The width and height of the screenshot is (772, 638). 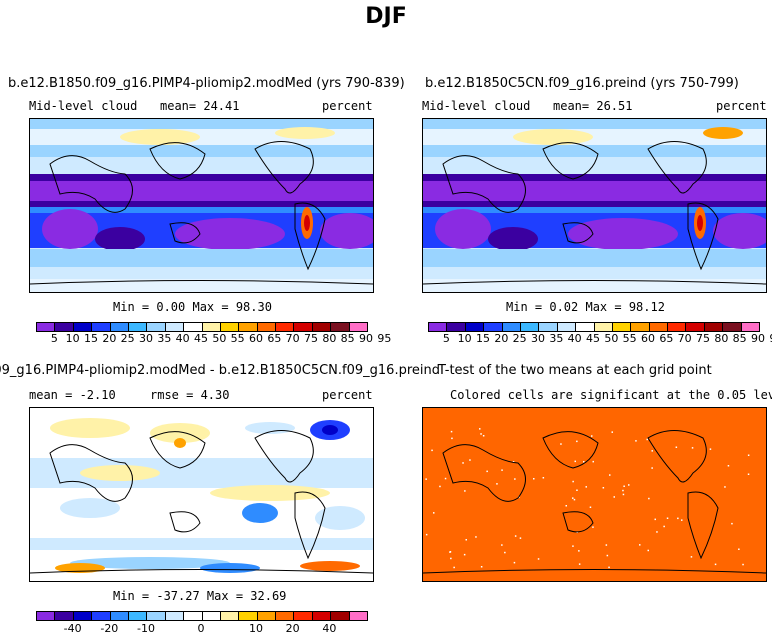 I want to click on panel3-colorbar, so click(x=202, y=616).